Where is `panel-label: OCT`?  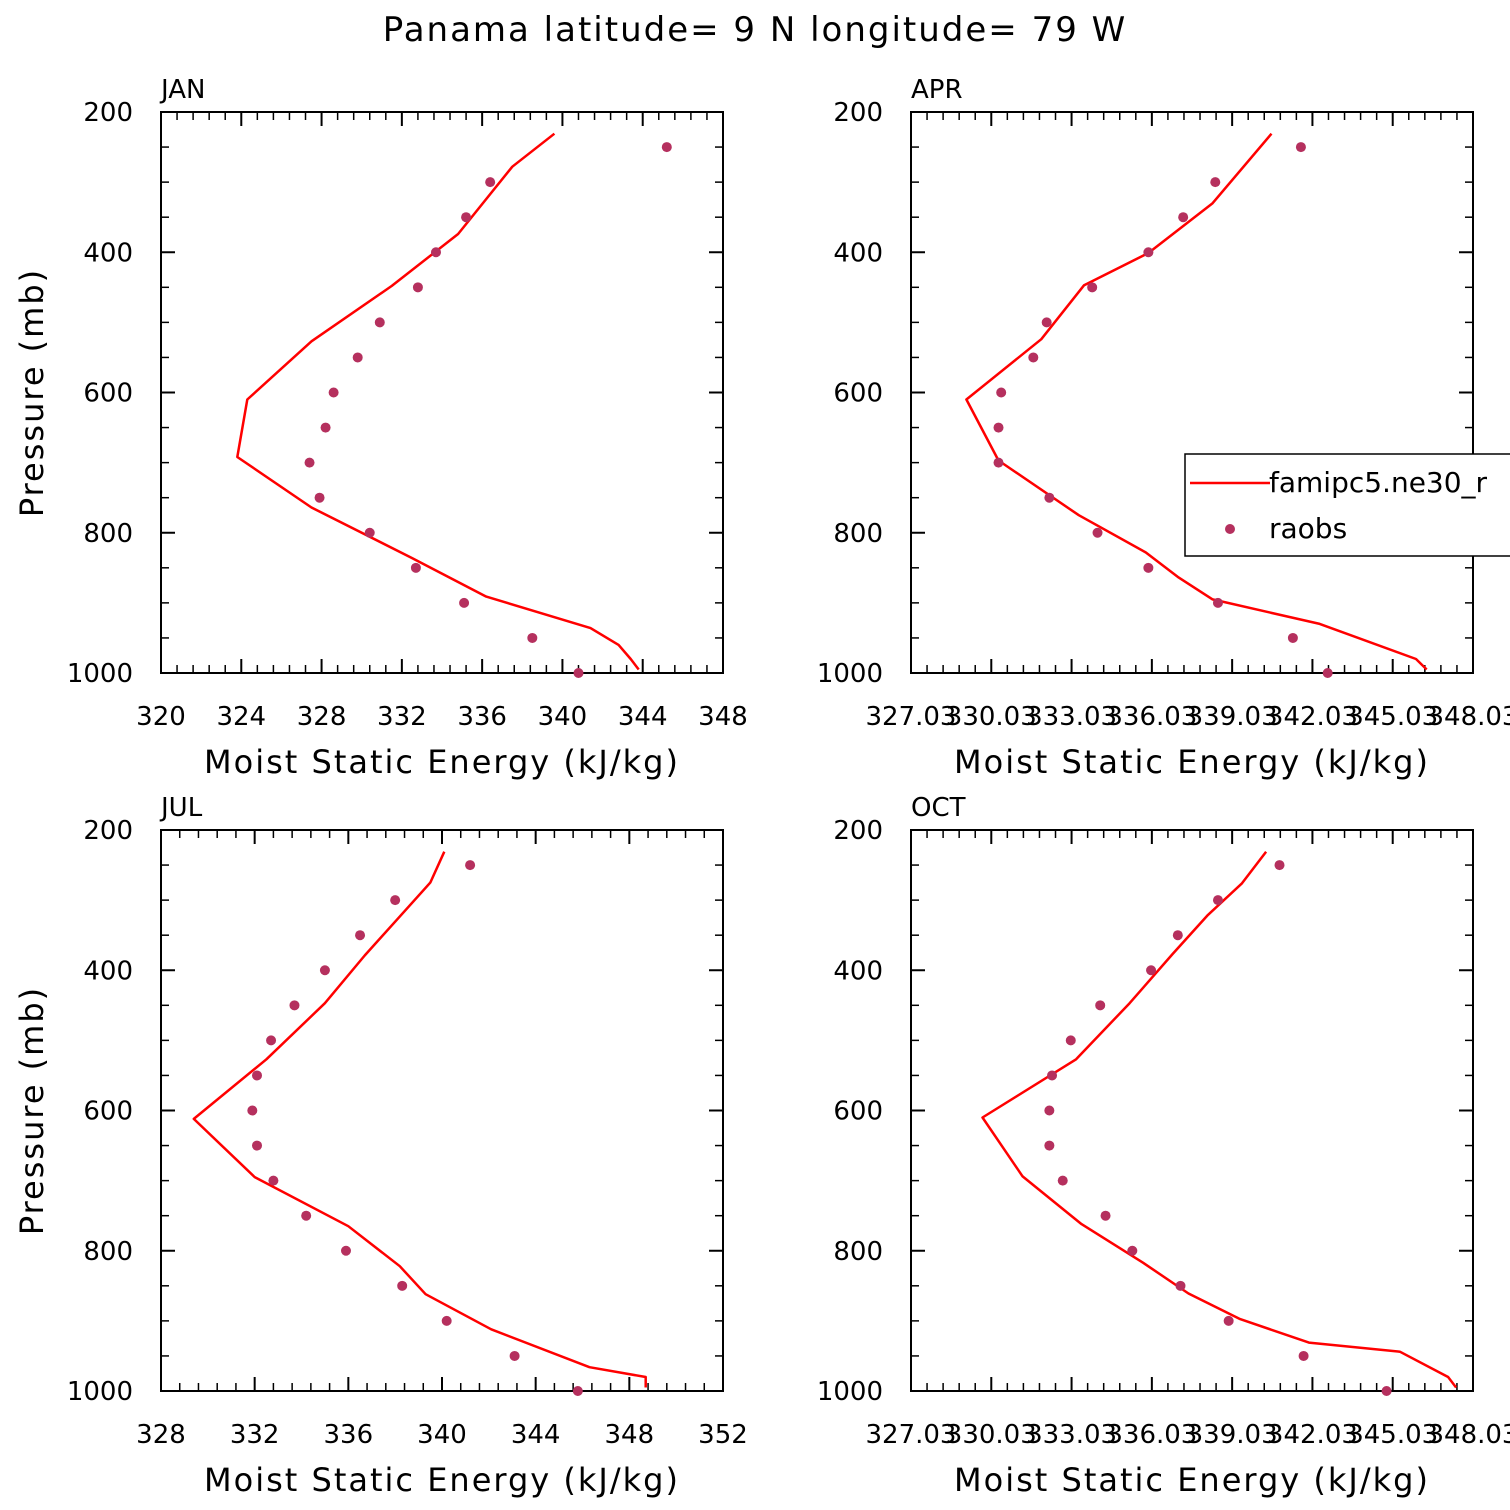
panel-label: OCT is located at coordinates (938, 808).